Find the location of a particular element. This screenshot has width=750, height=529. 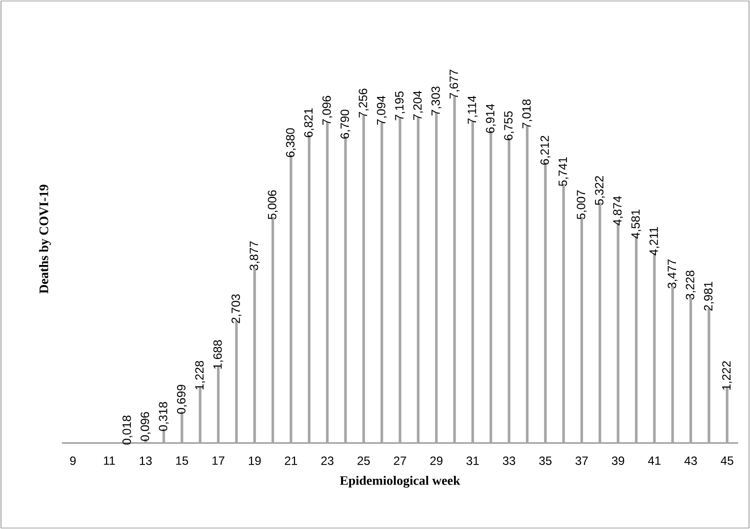

data-label: 0,096 is located at coordinates (145, 426).